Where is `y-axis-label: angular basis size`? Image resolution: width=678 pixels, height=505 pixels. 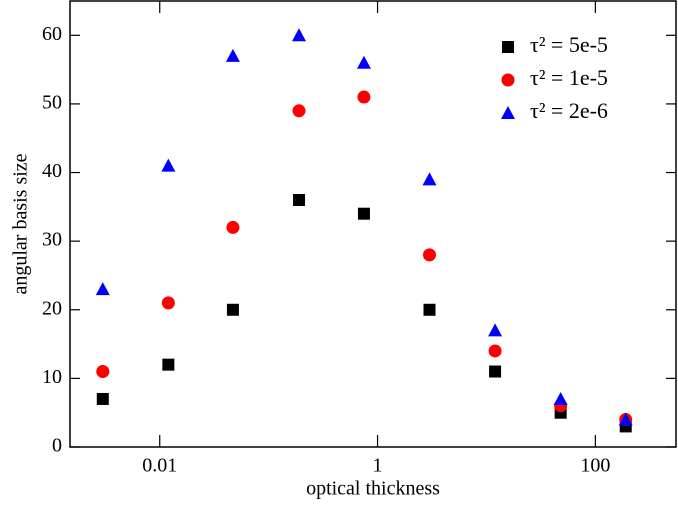 y-axis-label: angular basis size is located at coordinates (21, 223).